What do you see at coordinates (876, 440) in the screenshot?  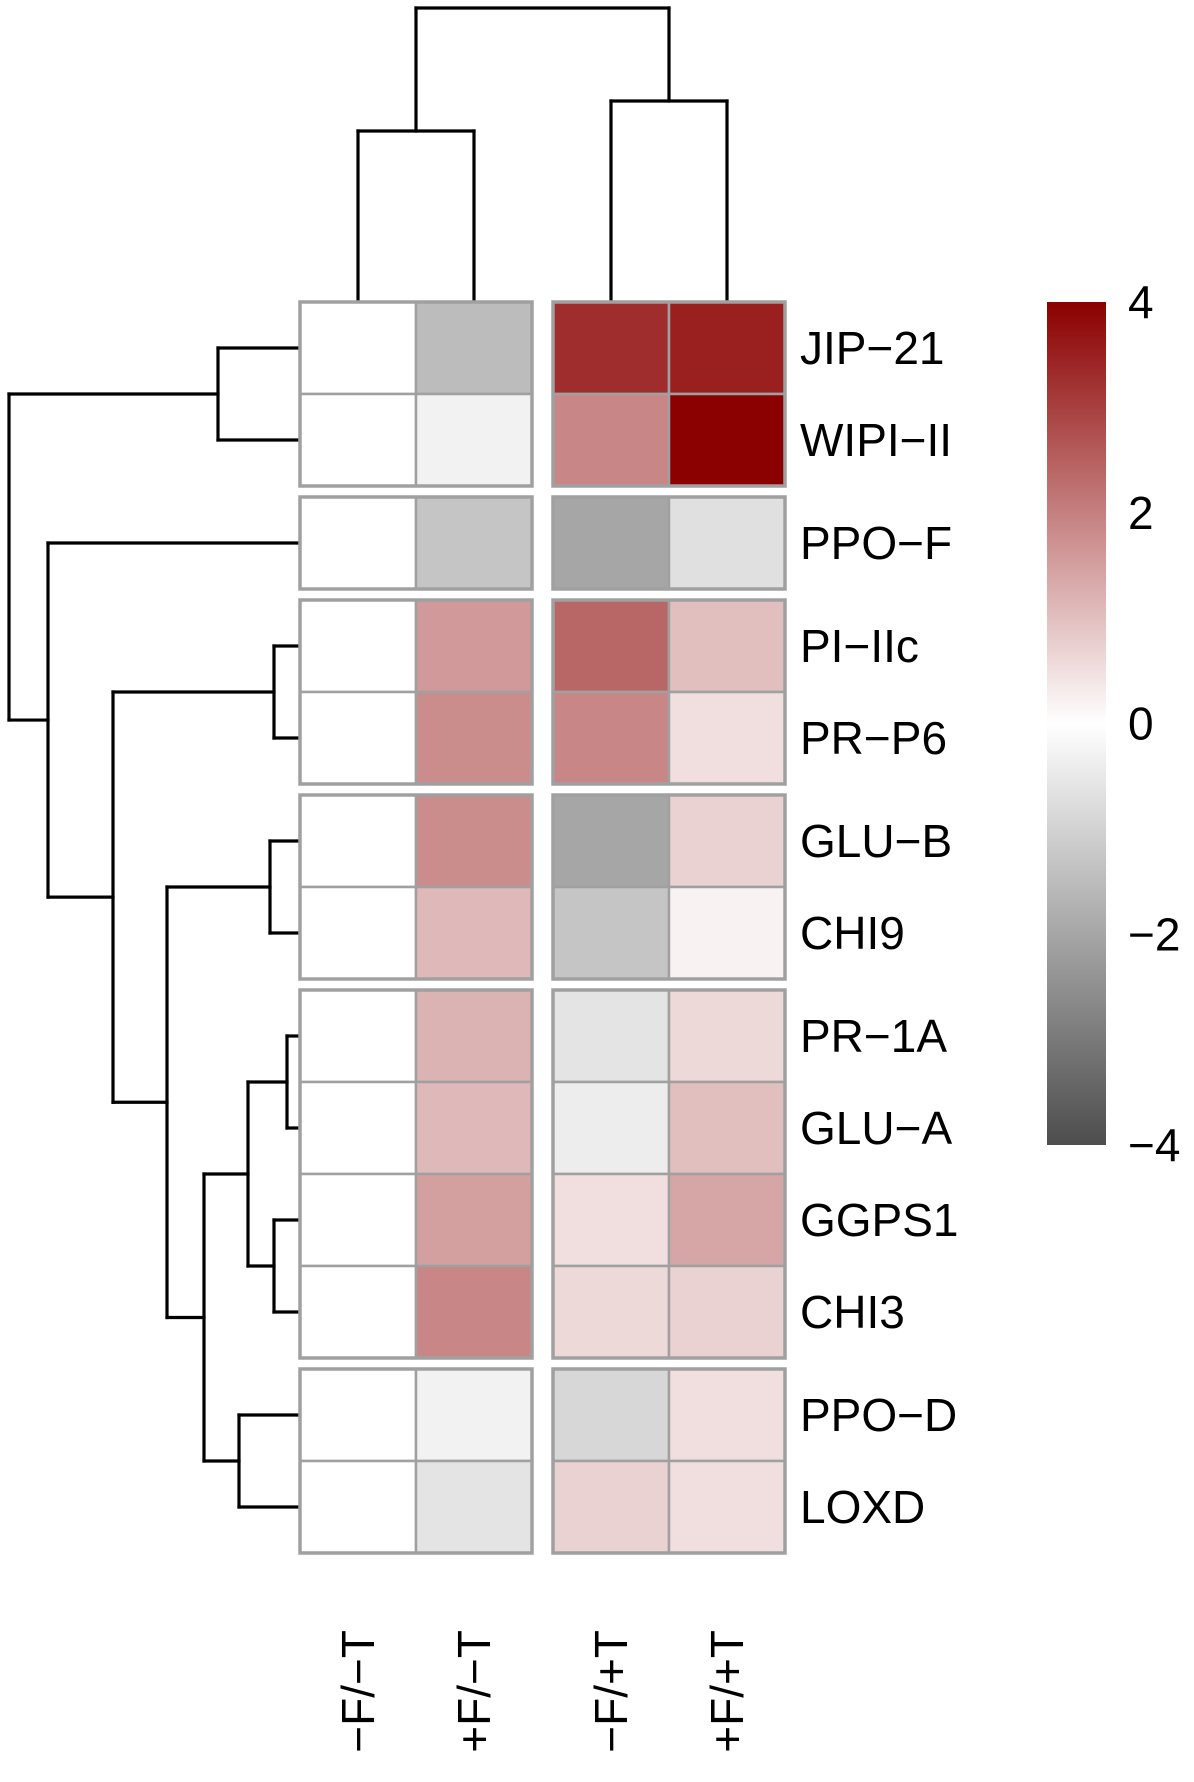 I see `row-label: WIPI−II` at bounding box center [876, 440].